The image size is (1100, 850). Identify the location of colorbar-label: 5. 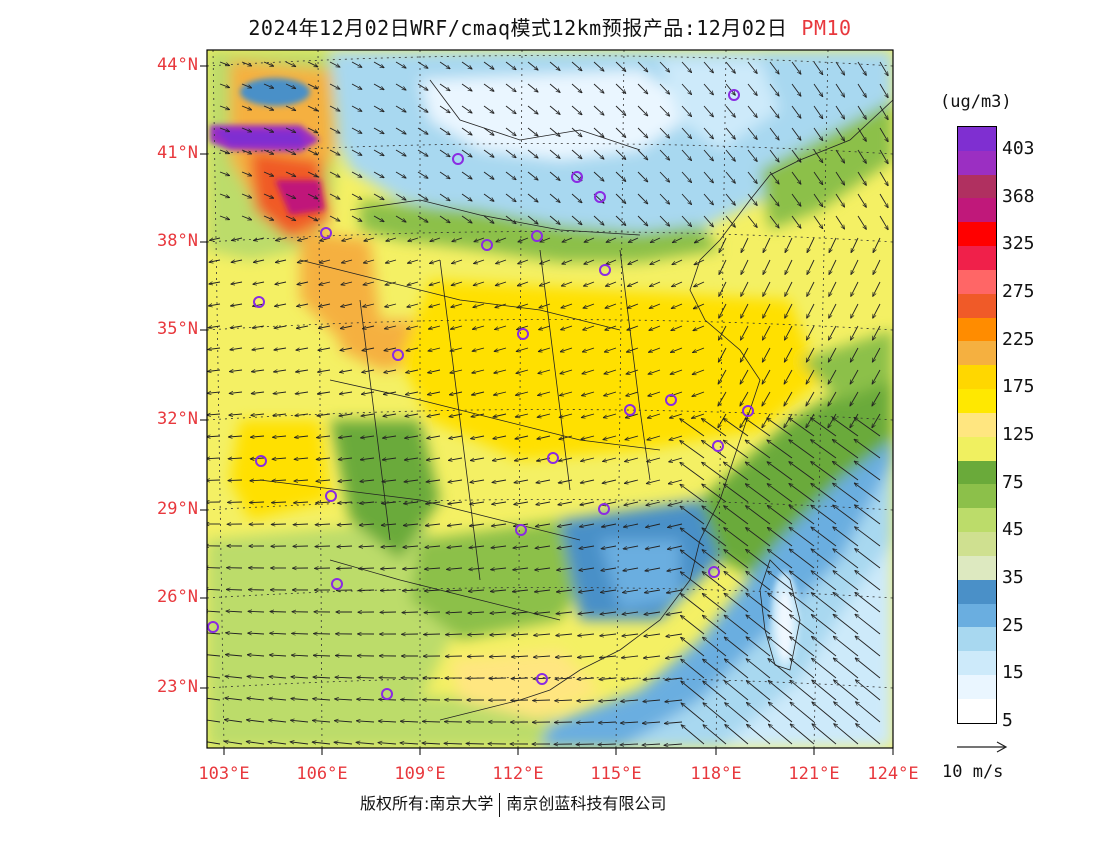
(1007, 720).